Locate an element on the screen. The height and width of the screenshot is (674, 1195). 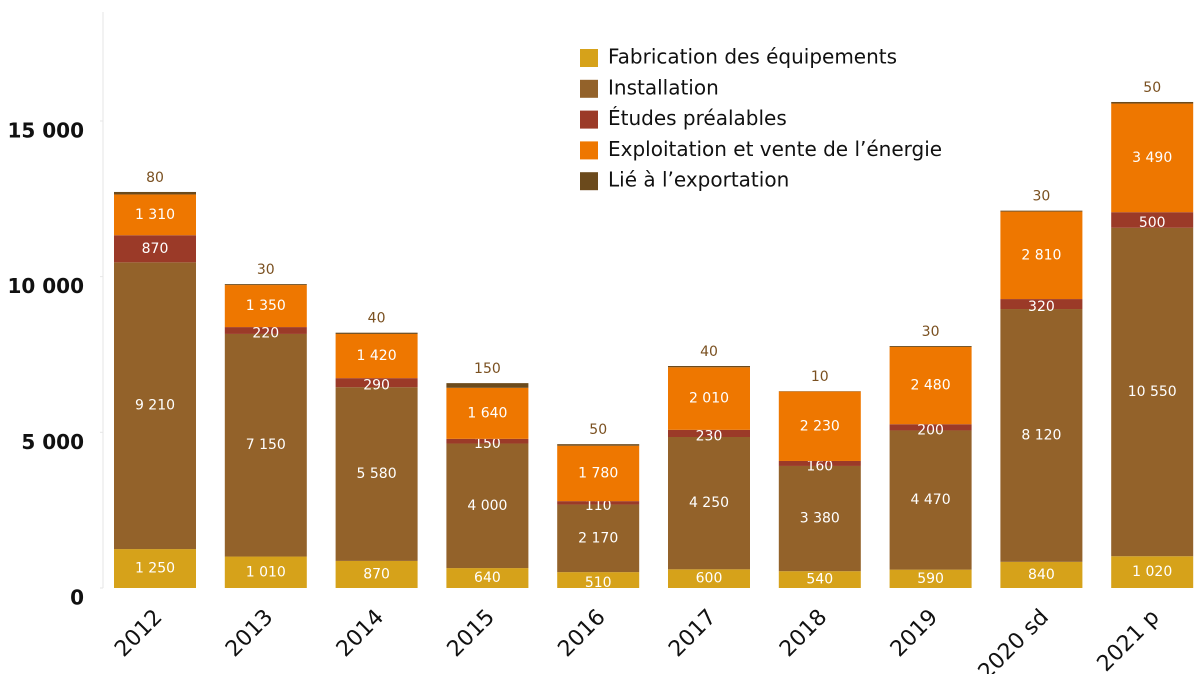
data-label: 290 is located at coordinates (376, 386).